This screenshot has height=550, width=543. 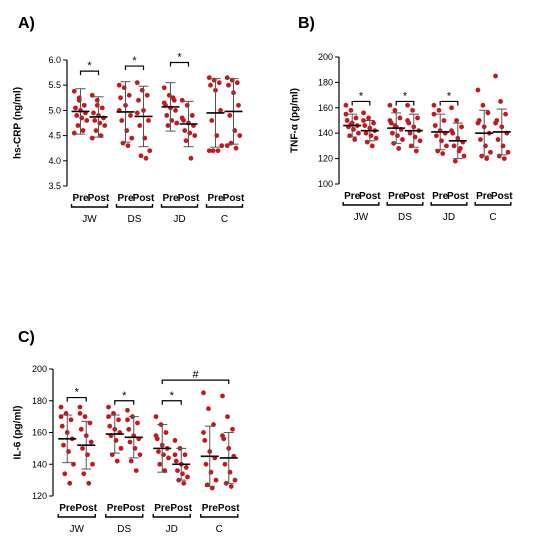 I want to click on group-label-JW: JW, so click(x=89, y=219).